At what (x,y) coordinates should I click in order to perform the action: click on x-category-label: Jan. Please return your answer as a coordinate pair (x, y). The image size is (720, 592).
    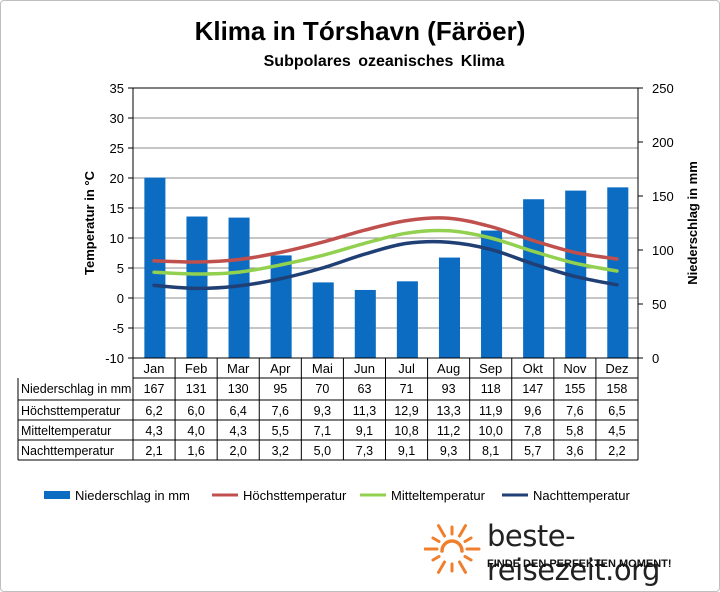
    Looking at the image, I should click on (154, 368).